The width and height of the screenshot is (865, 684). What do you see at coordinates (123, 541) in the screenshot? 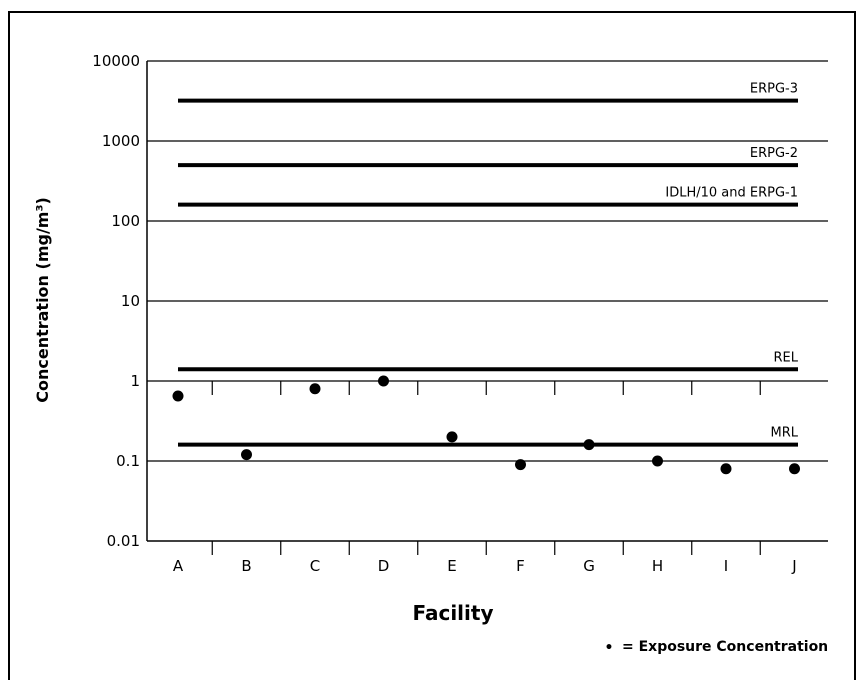
I see `y-tick-label: 0.01` at bounding box center [123, 541].